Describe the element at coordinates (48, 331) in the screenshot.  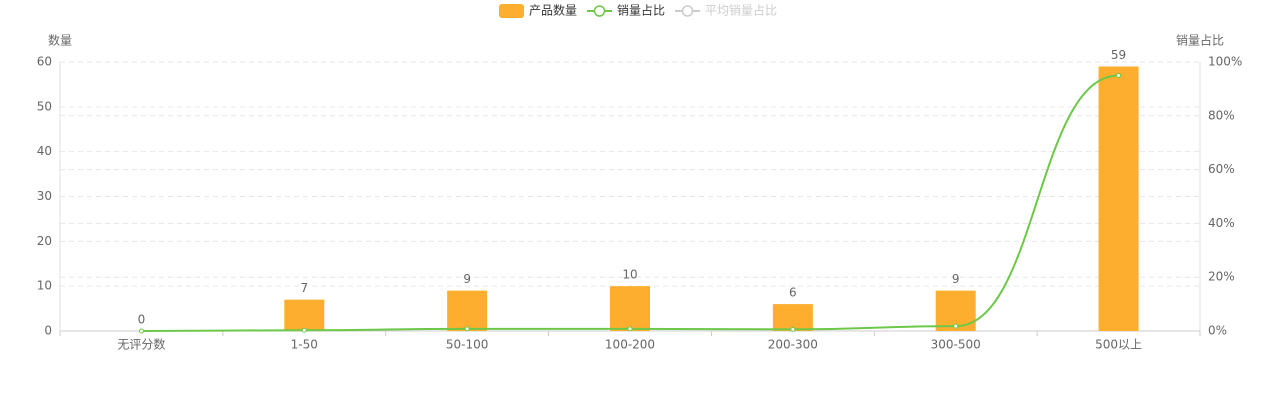
I see `y-tick-label: 0` at that location.